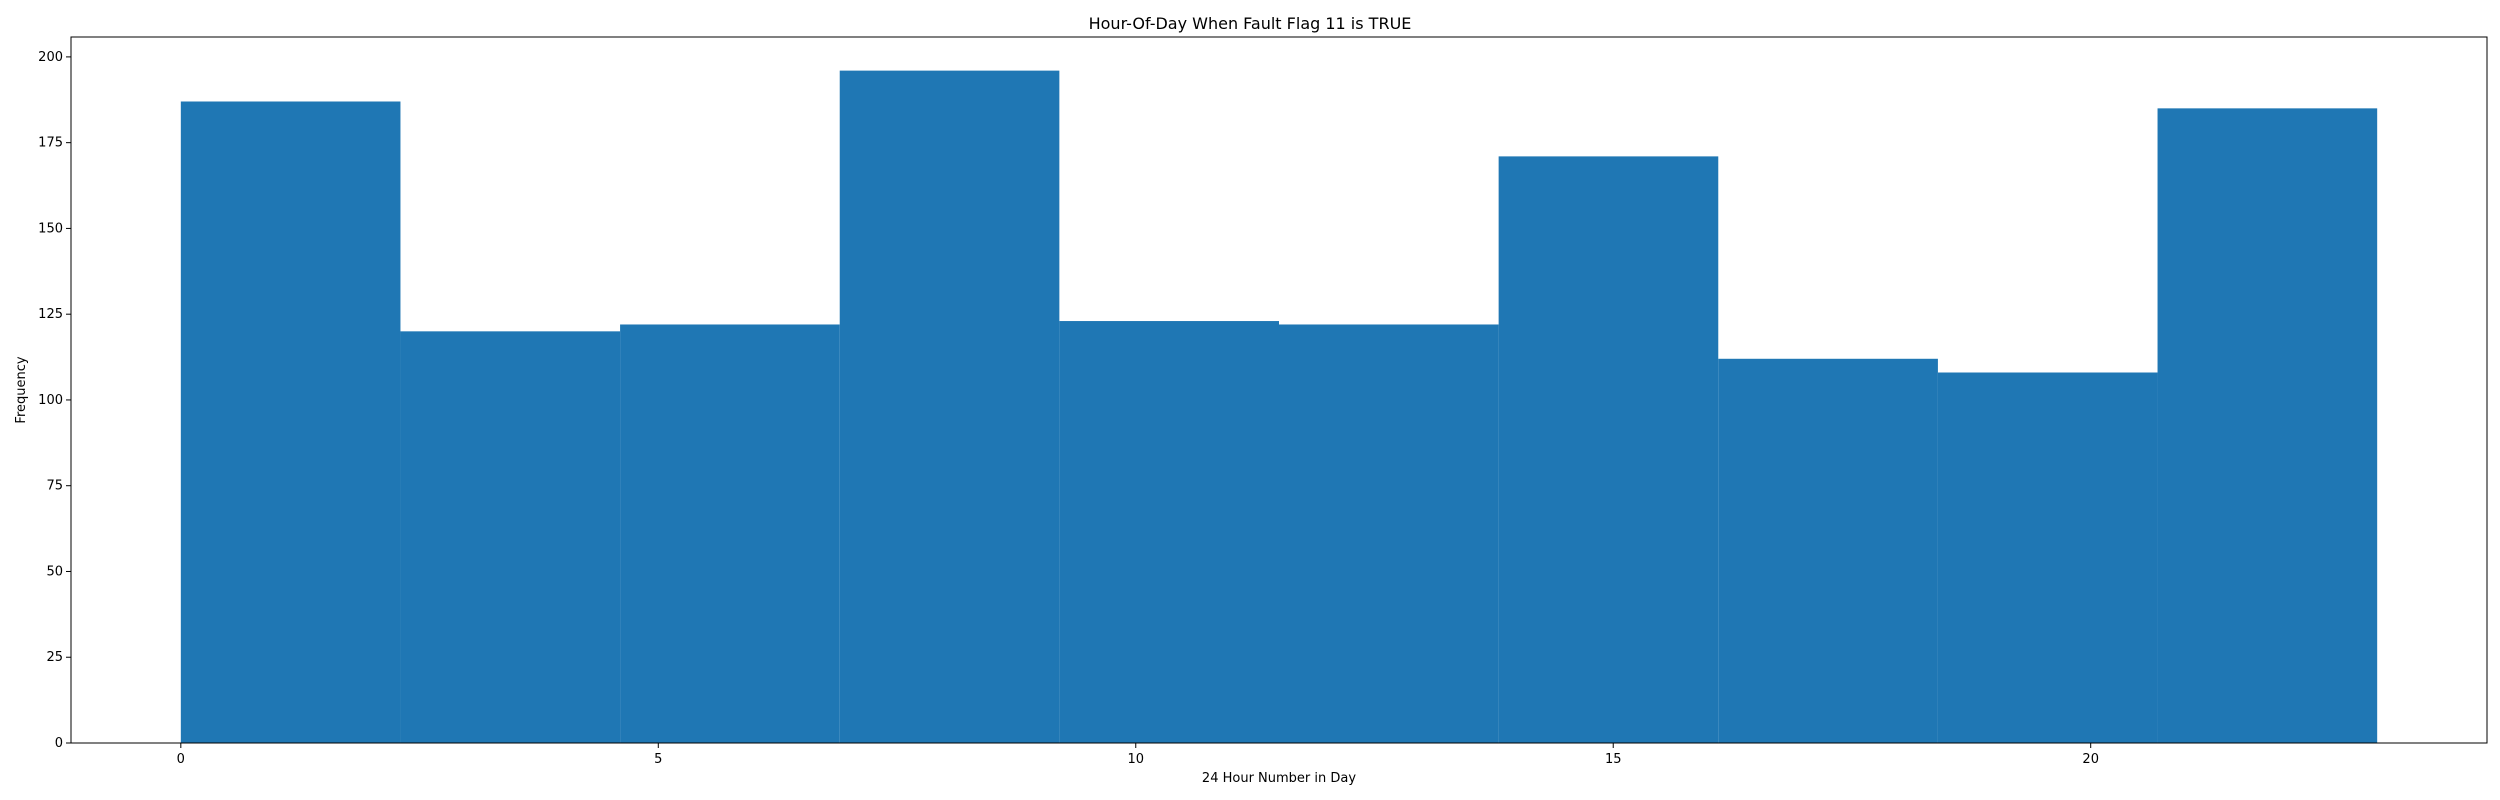 The width and height of the screenshot is (2500, 800). I want to click on y-tick-label-175: 175, so click(50, 143).